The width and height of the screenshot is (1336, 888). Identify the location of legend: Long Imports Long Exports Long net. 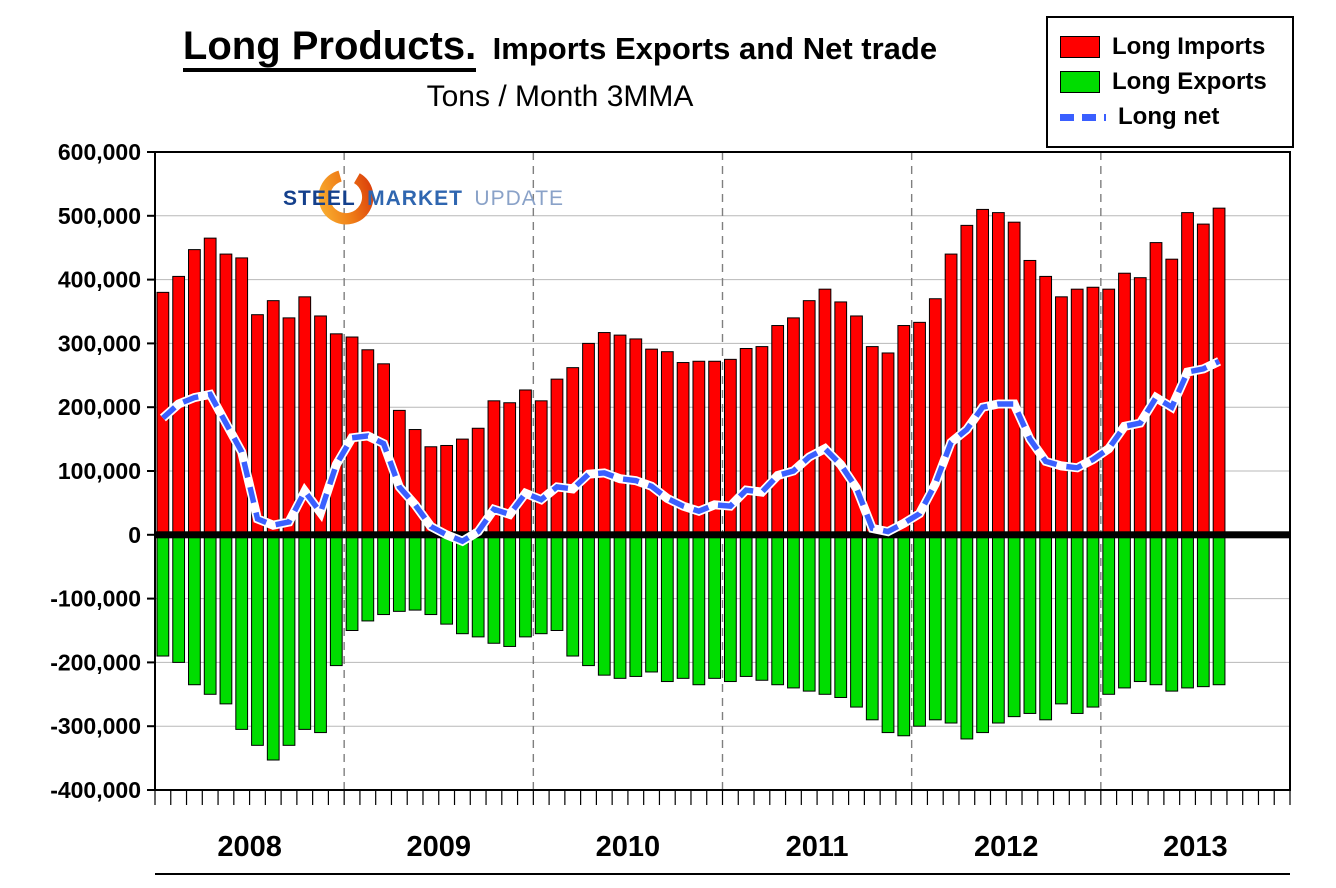
(1170, 82).